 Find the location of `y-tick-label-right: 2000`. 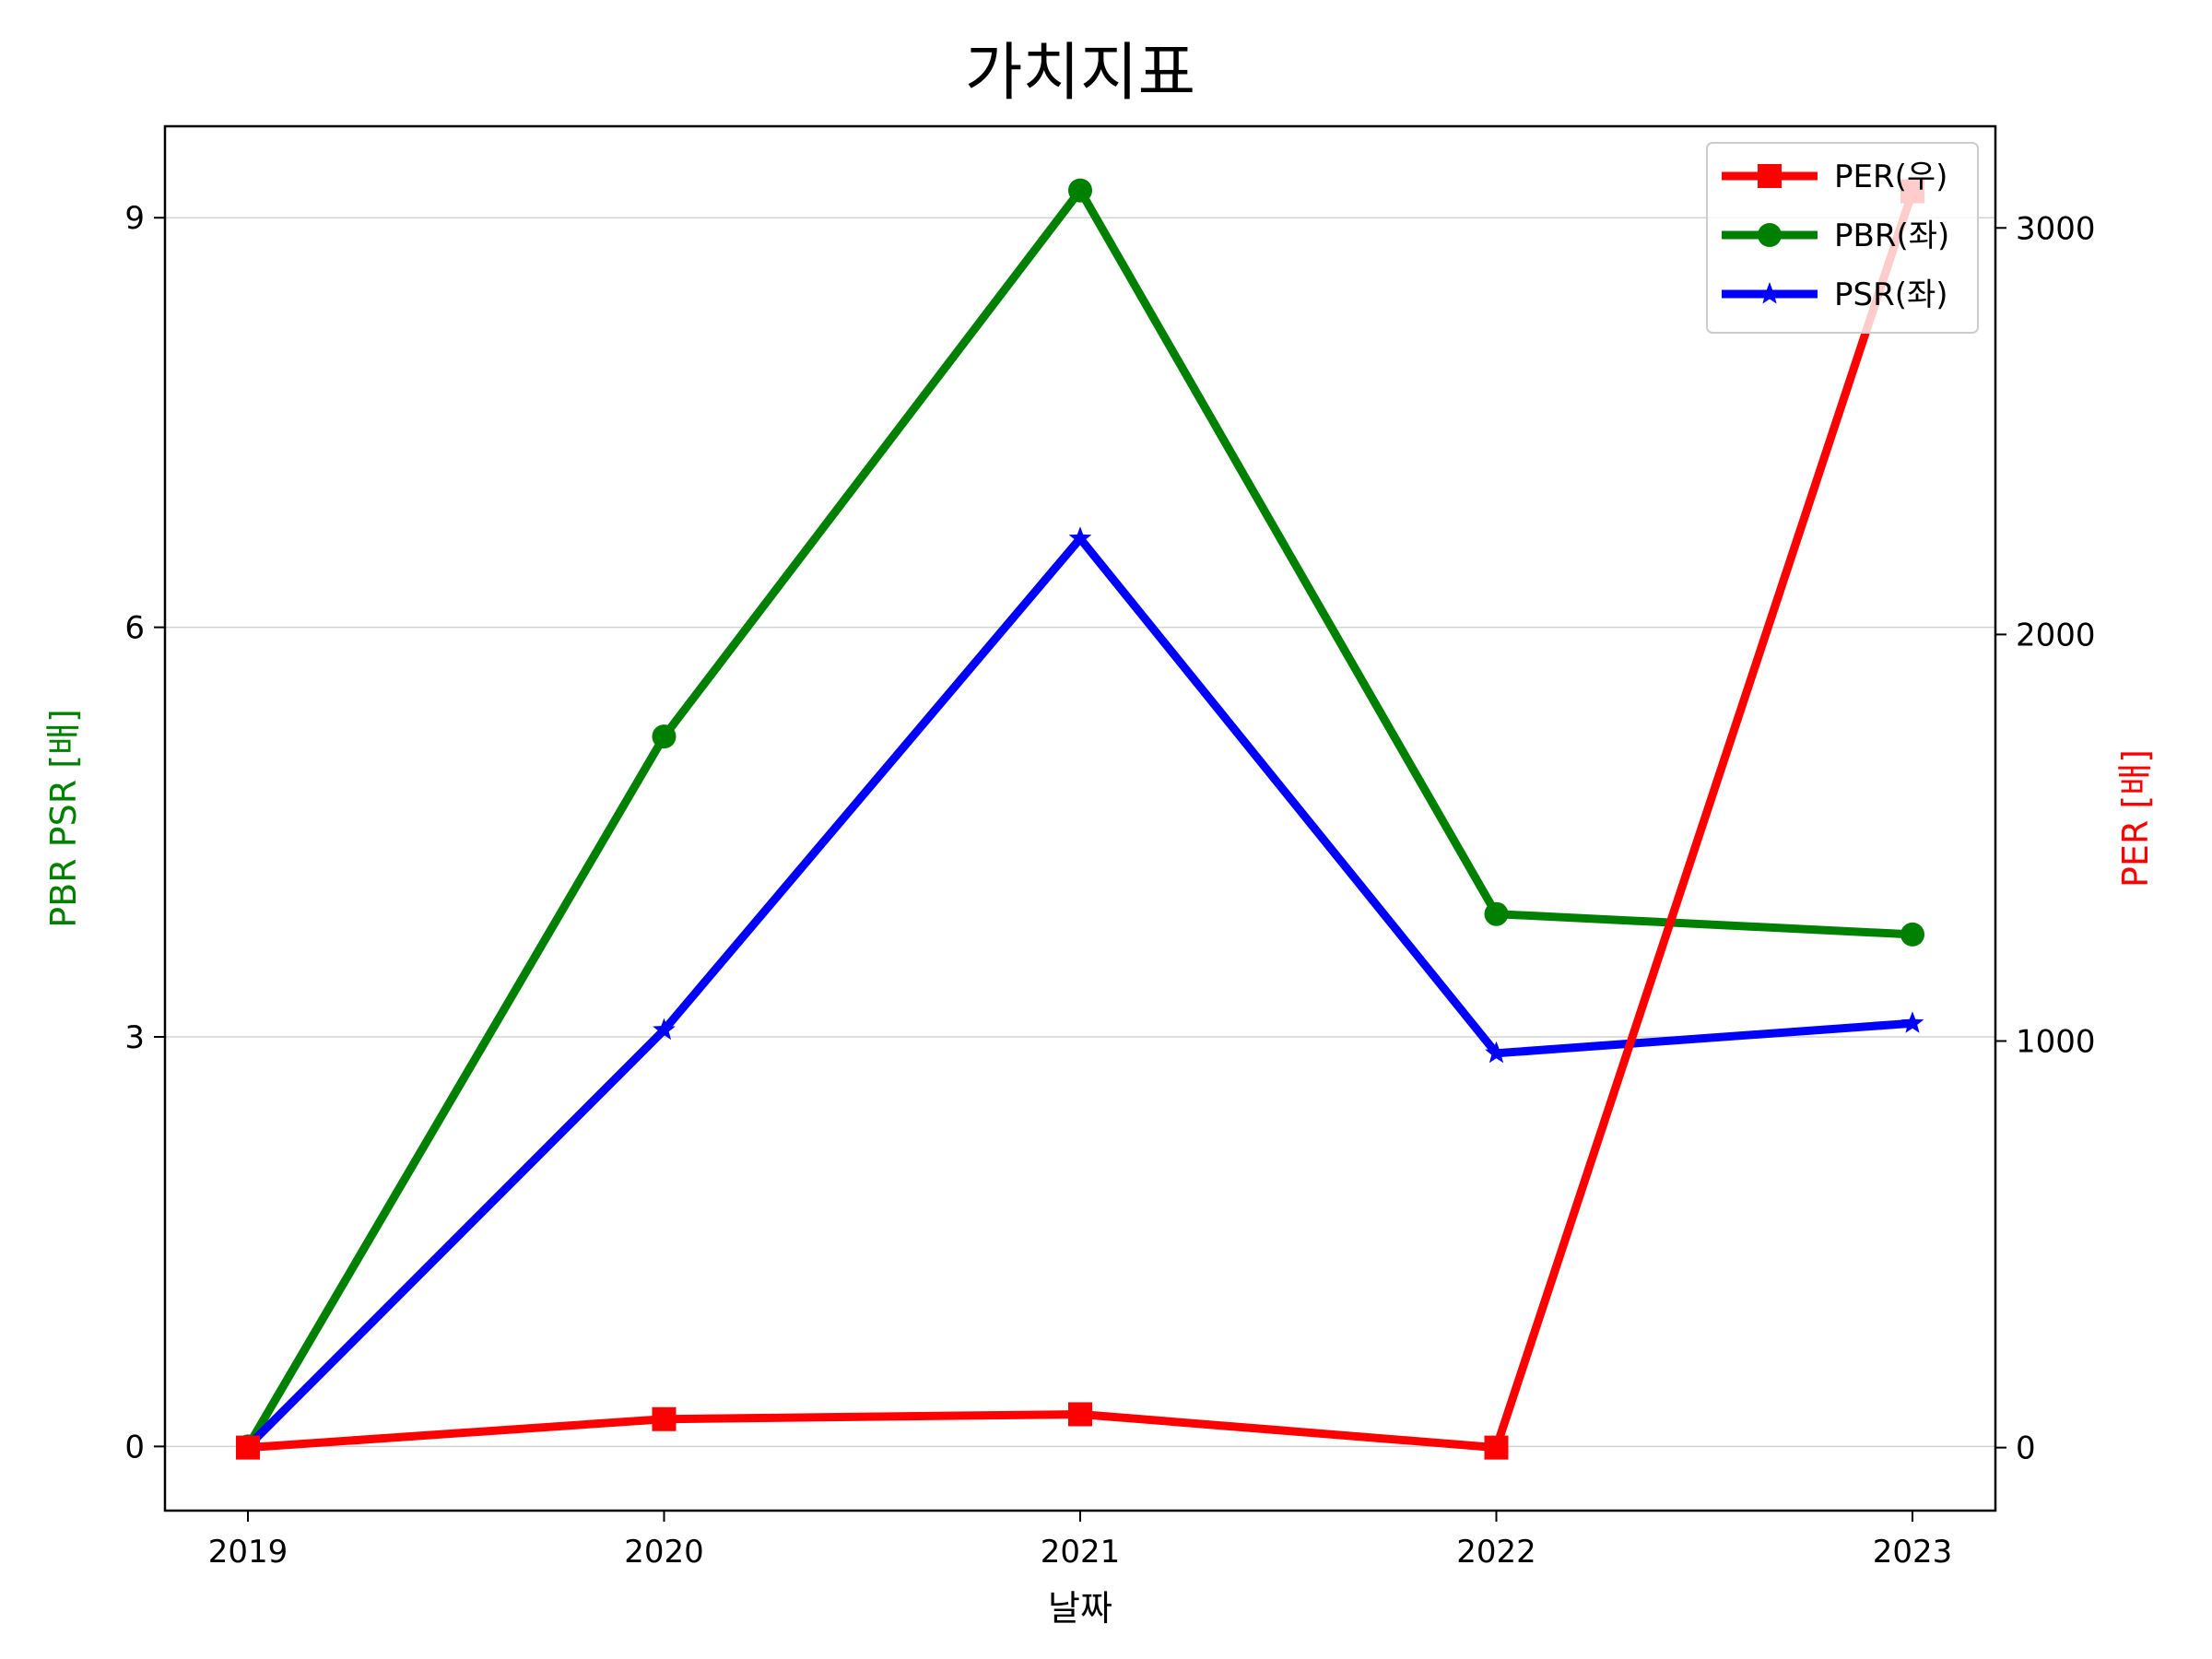

y-tick-label-right: 2000 is located at coordinates (2056, 635).